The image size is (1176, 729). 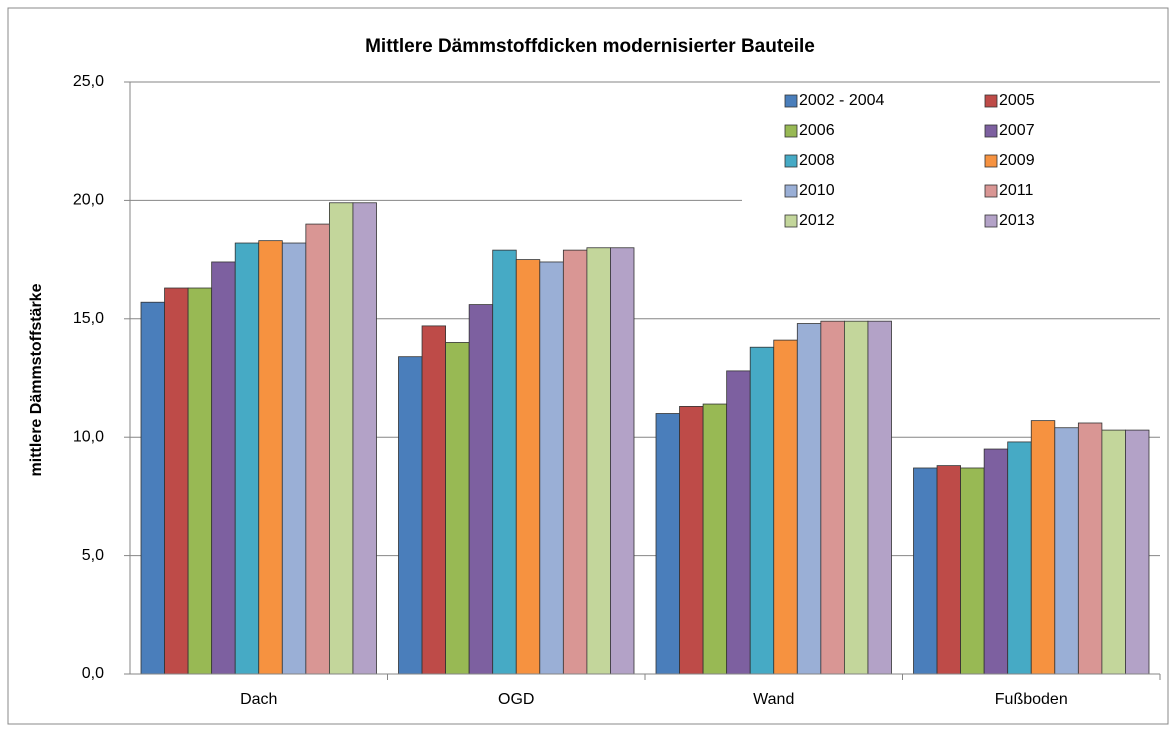 What do you see at coordinates (1031, 699) in the screenshot?
I see `x-tick-label: Fußboden` at bounding box center [1031, 699].